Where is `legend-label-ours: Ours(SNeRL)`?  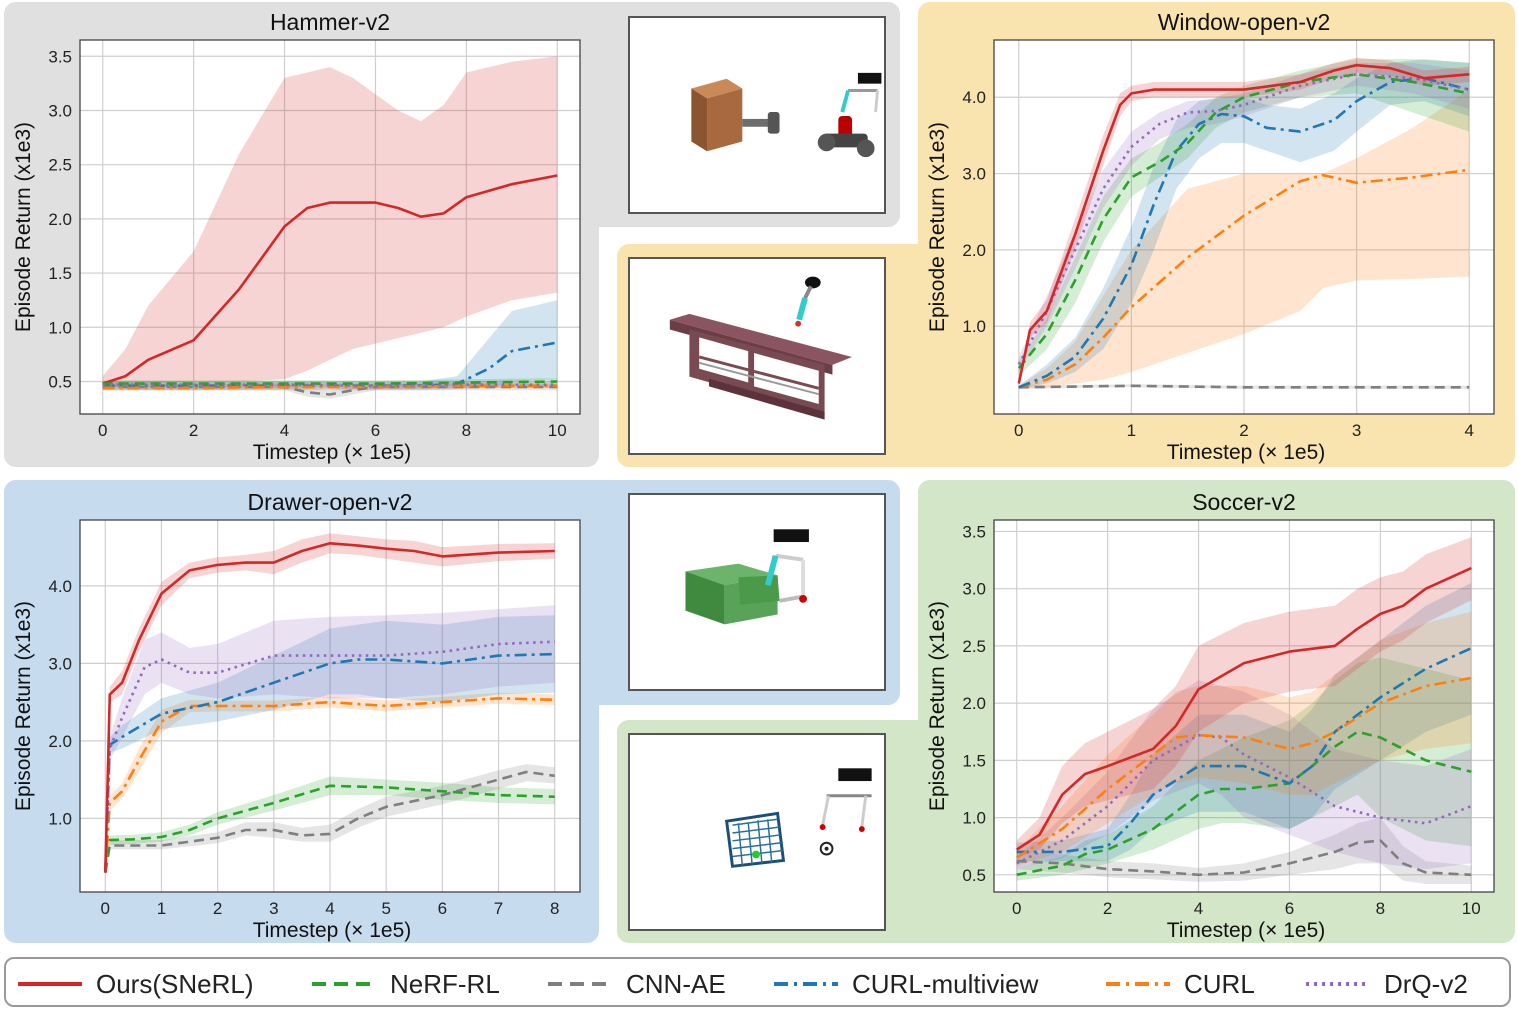 legend-label-ours: Ours(SNeRL) is located at coordinates (175, 983).